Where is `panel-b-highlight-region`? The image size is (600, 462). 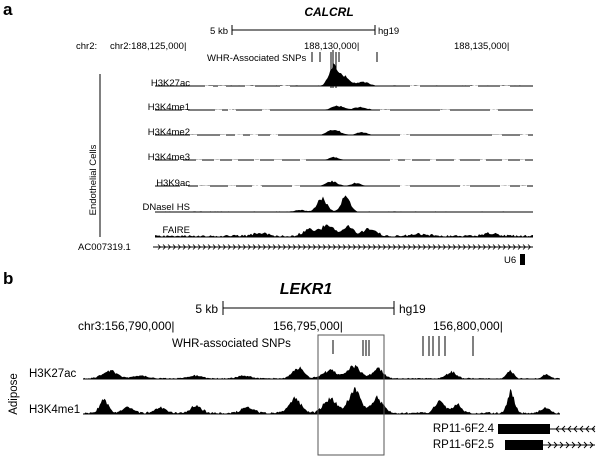
panel-b-highlight-region is located at coordinates (351, 395).